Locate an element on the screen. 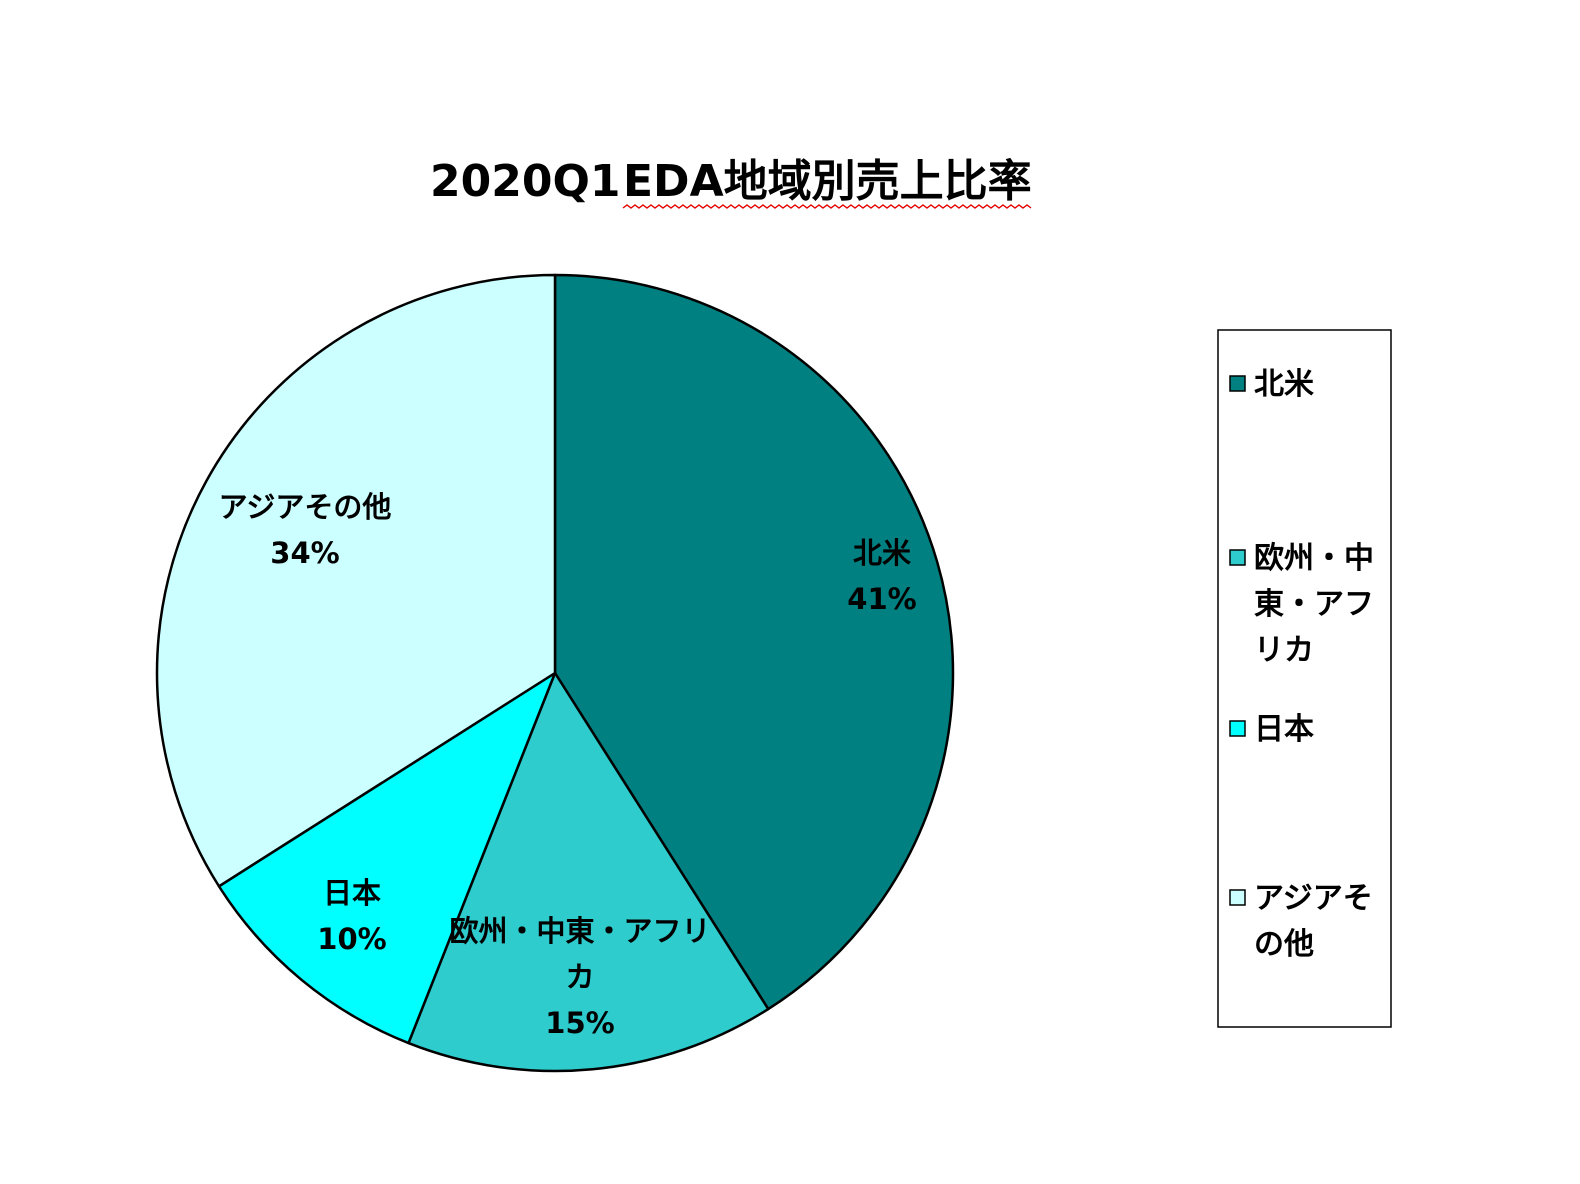  slice-value-label: 41% is located at coordinates (881, 599).